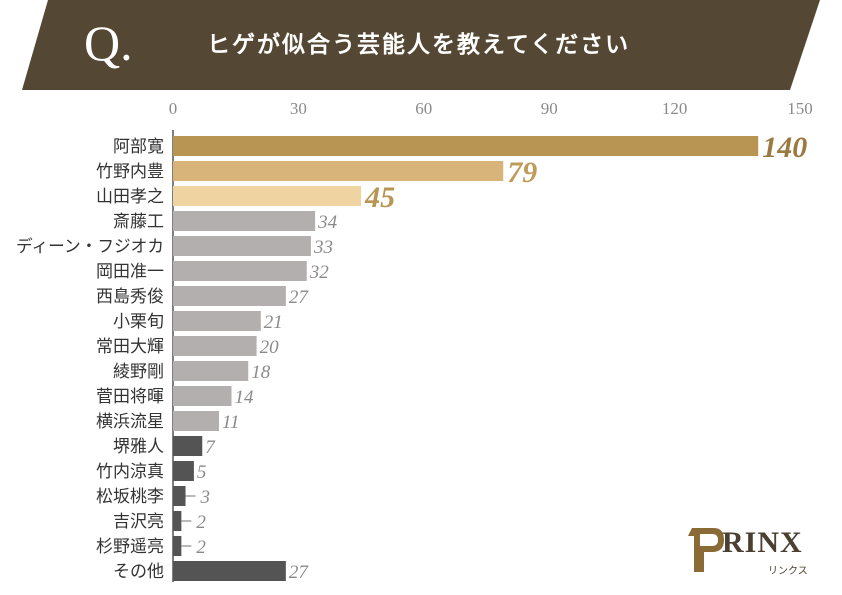 The width and height of the screenshot is (842, 595). What do you see at coordinates (130, 172) in the screenshot?
I see `category-label: 竹野内豊` at bounding box center [130, 172].